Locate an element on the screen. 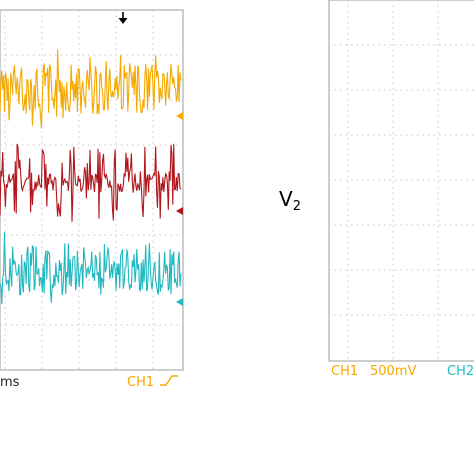 Image resolution: width=474 pixels, height=474 pixels. ch2-label: CH2 is located at coordinates (460, 371).